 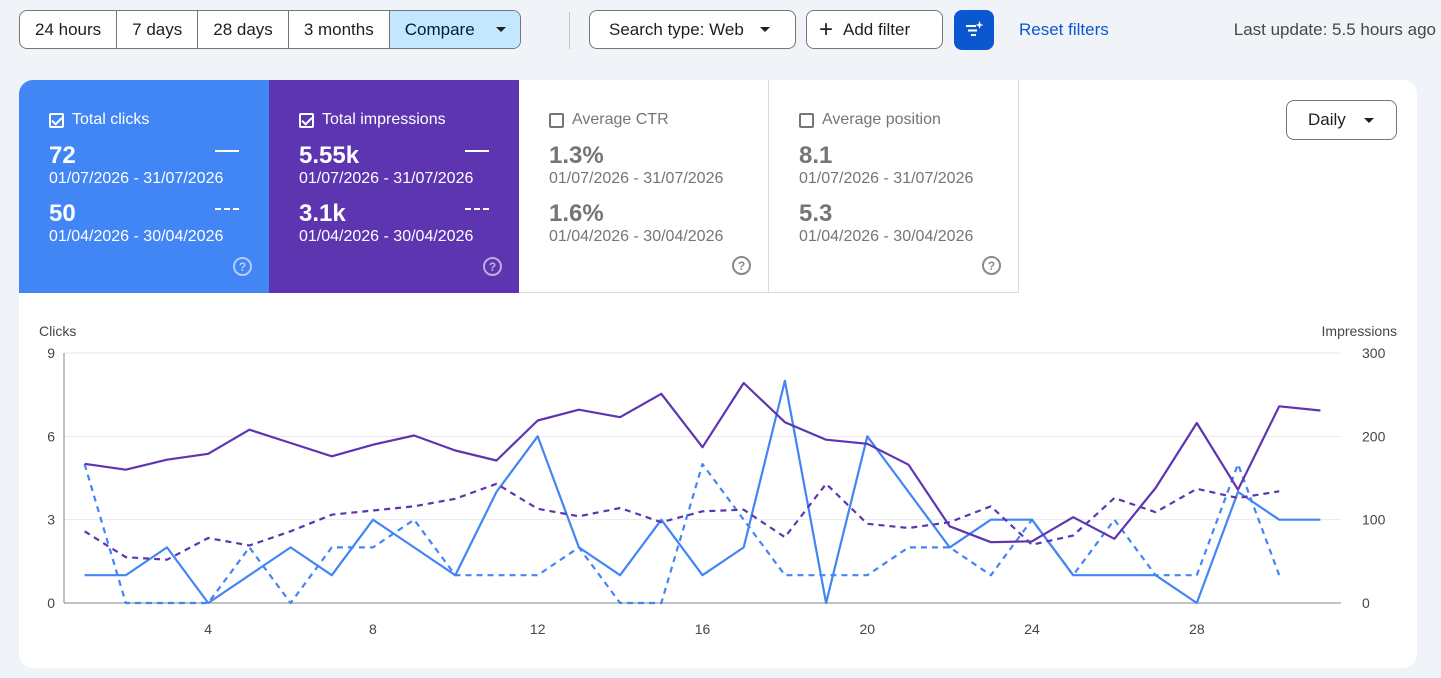 What do you see at coordinates (576, 213) in the screenshot?
I see `metric-previous-value: 1.6%` at bounding box center [576, 213].